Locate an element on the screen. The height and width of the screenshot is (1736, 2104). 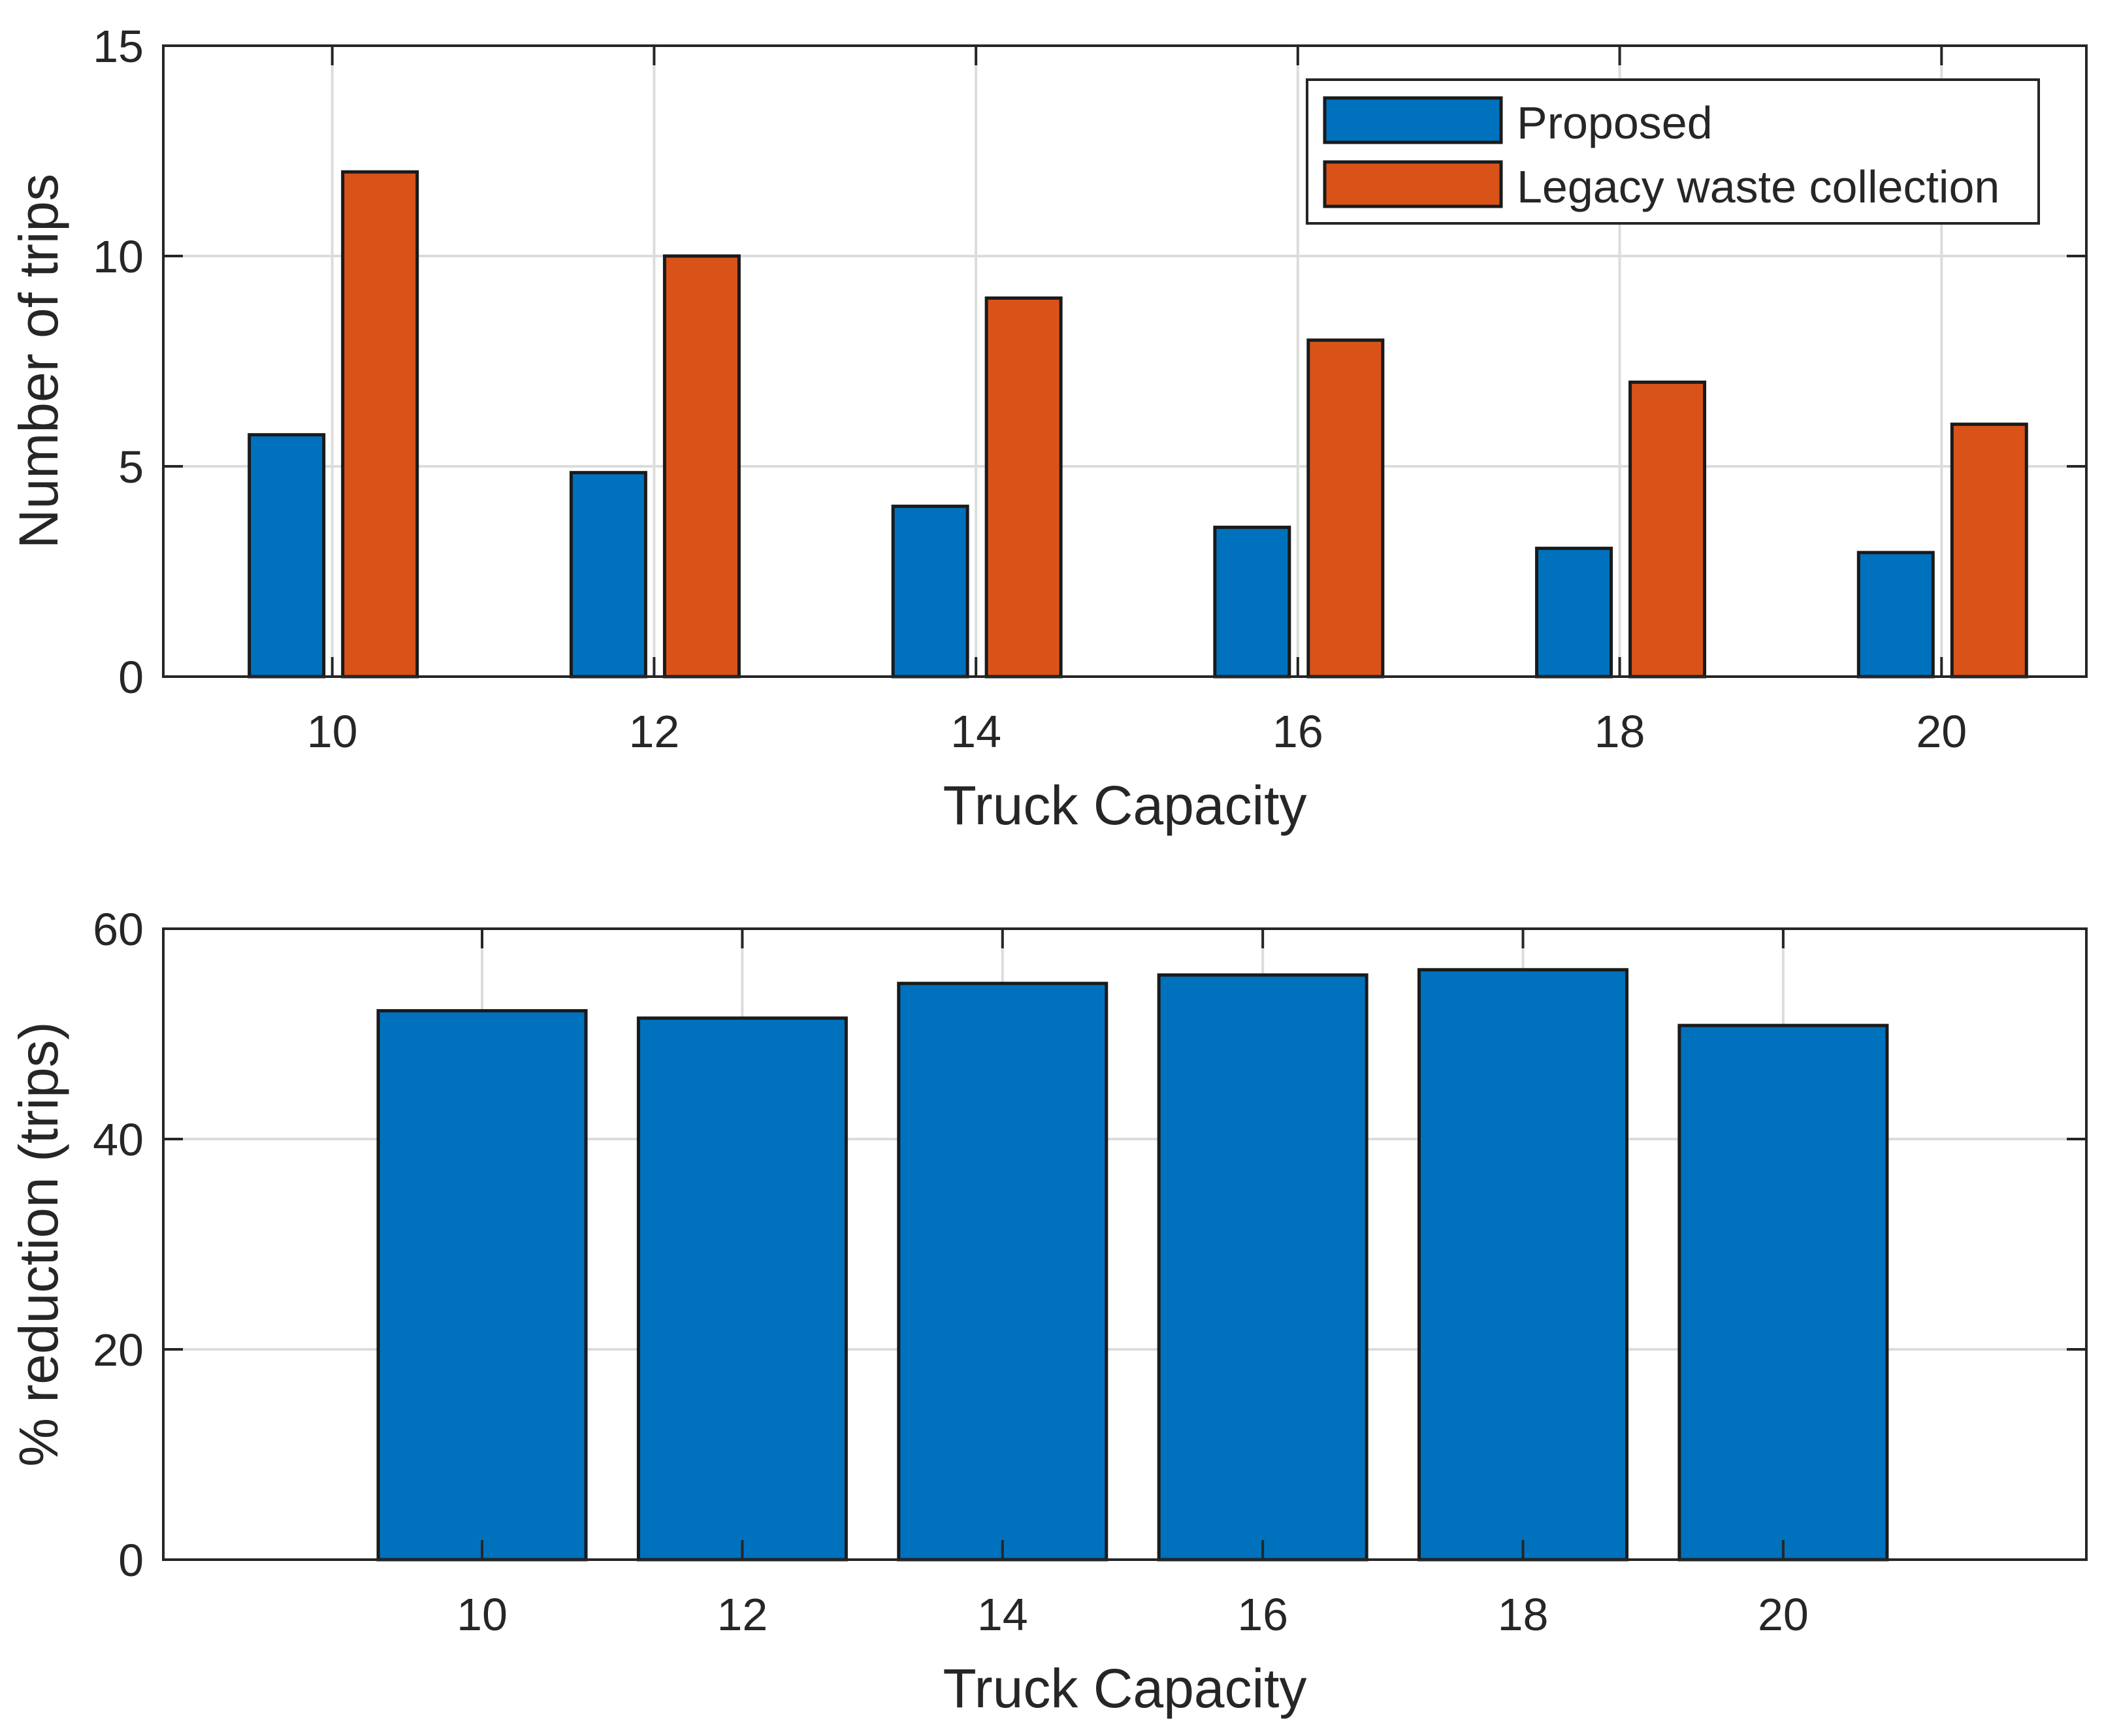
legend-label-proposed: Proposed is located at coordinates (1615, 123).